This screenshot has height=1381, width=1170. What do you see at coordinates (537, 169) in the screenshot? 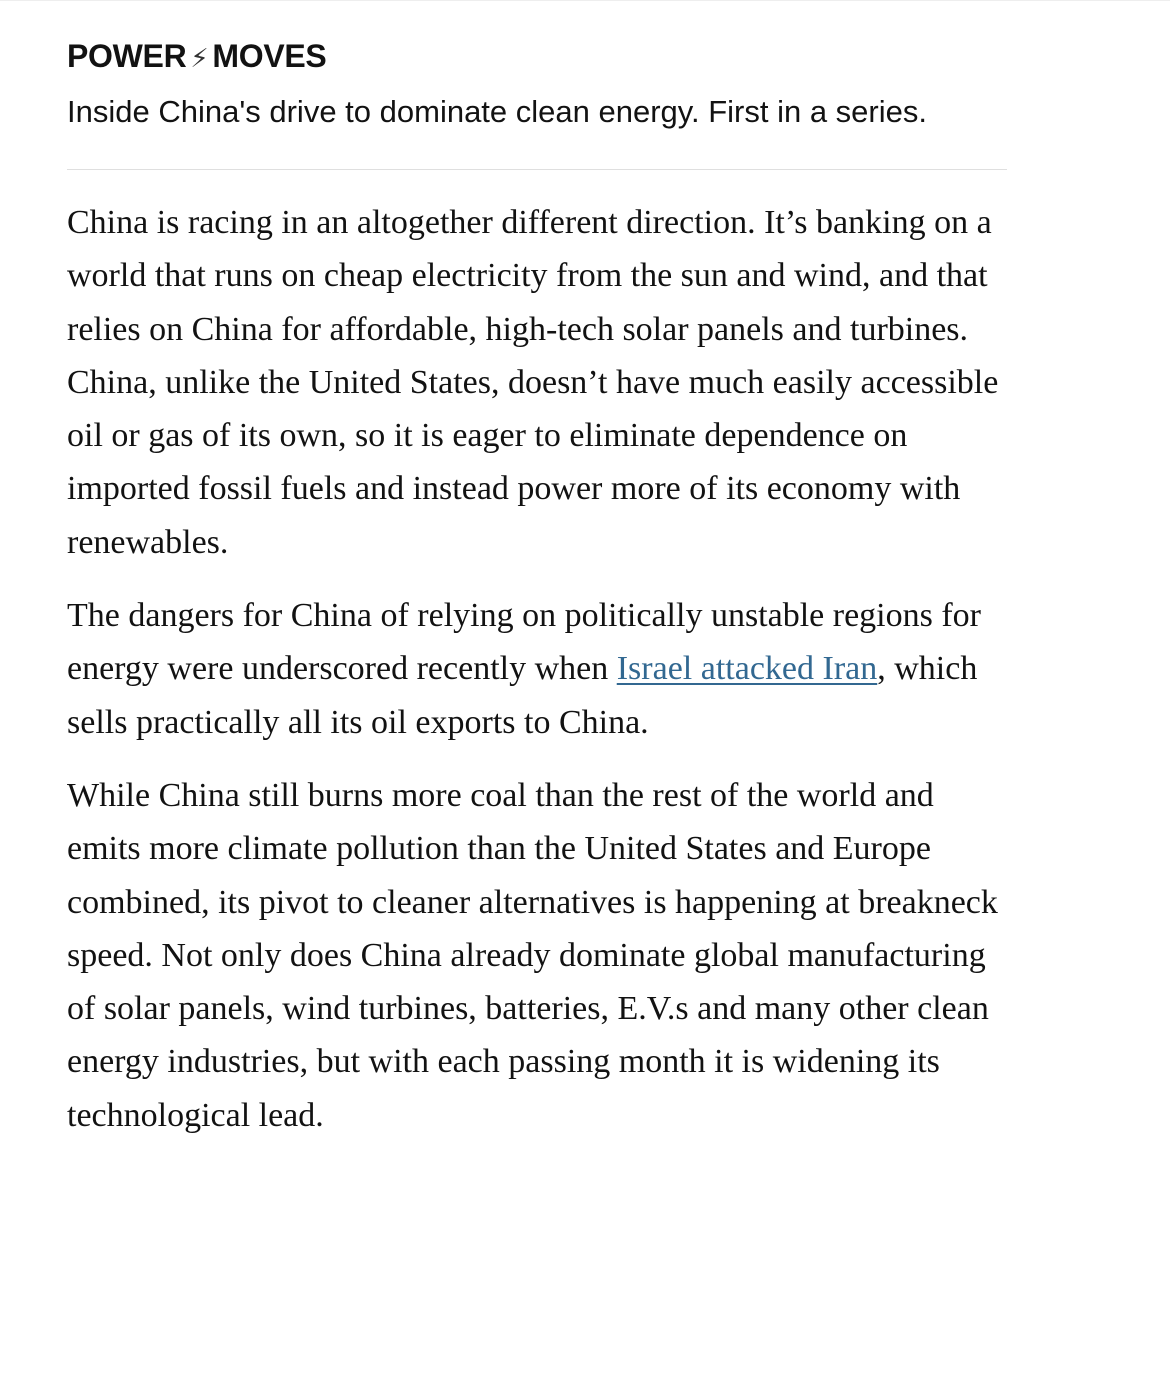
I see `divider` at bounding box center [537, 169].